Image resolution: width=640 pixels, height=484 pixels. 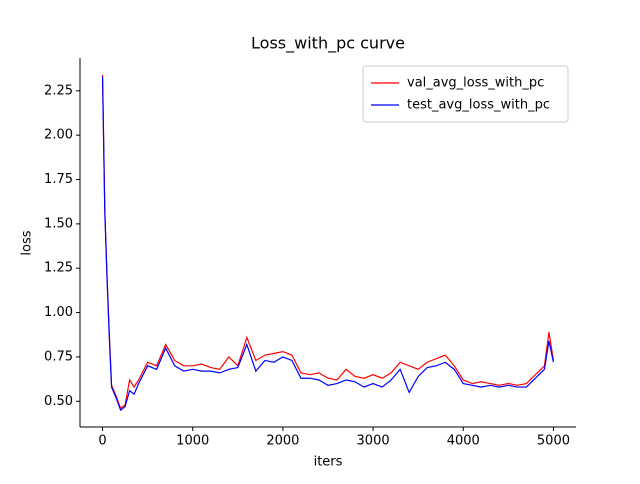 What do you see at coordinates (58, 268) in the screenshot?
I see `y-tick-label: 1.25` at bounding box center [58, 268].